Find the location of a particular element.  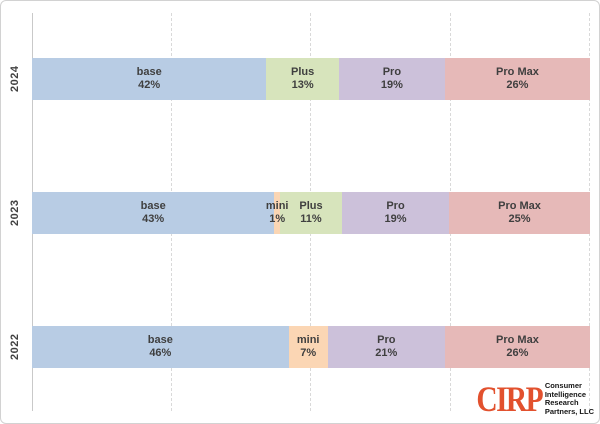

bar-segment-base: base 46% is located at coordinates (160, 347).